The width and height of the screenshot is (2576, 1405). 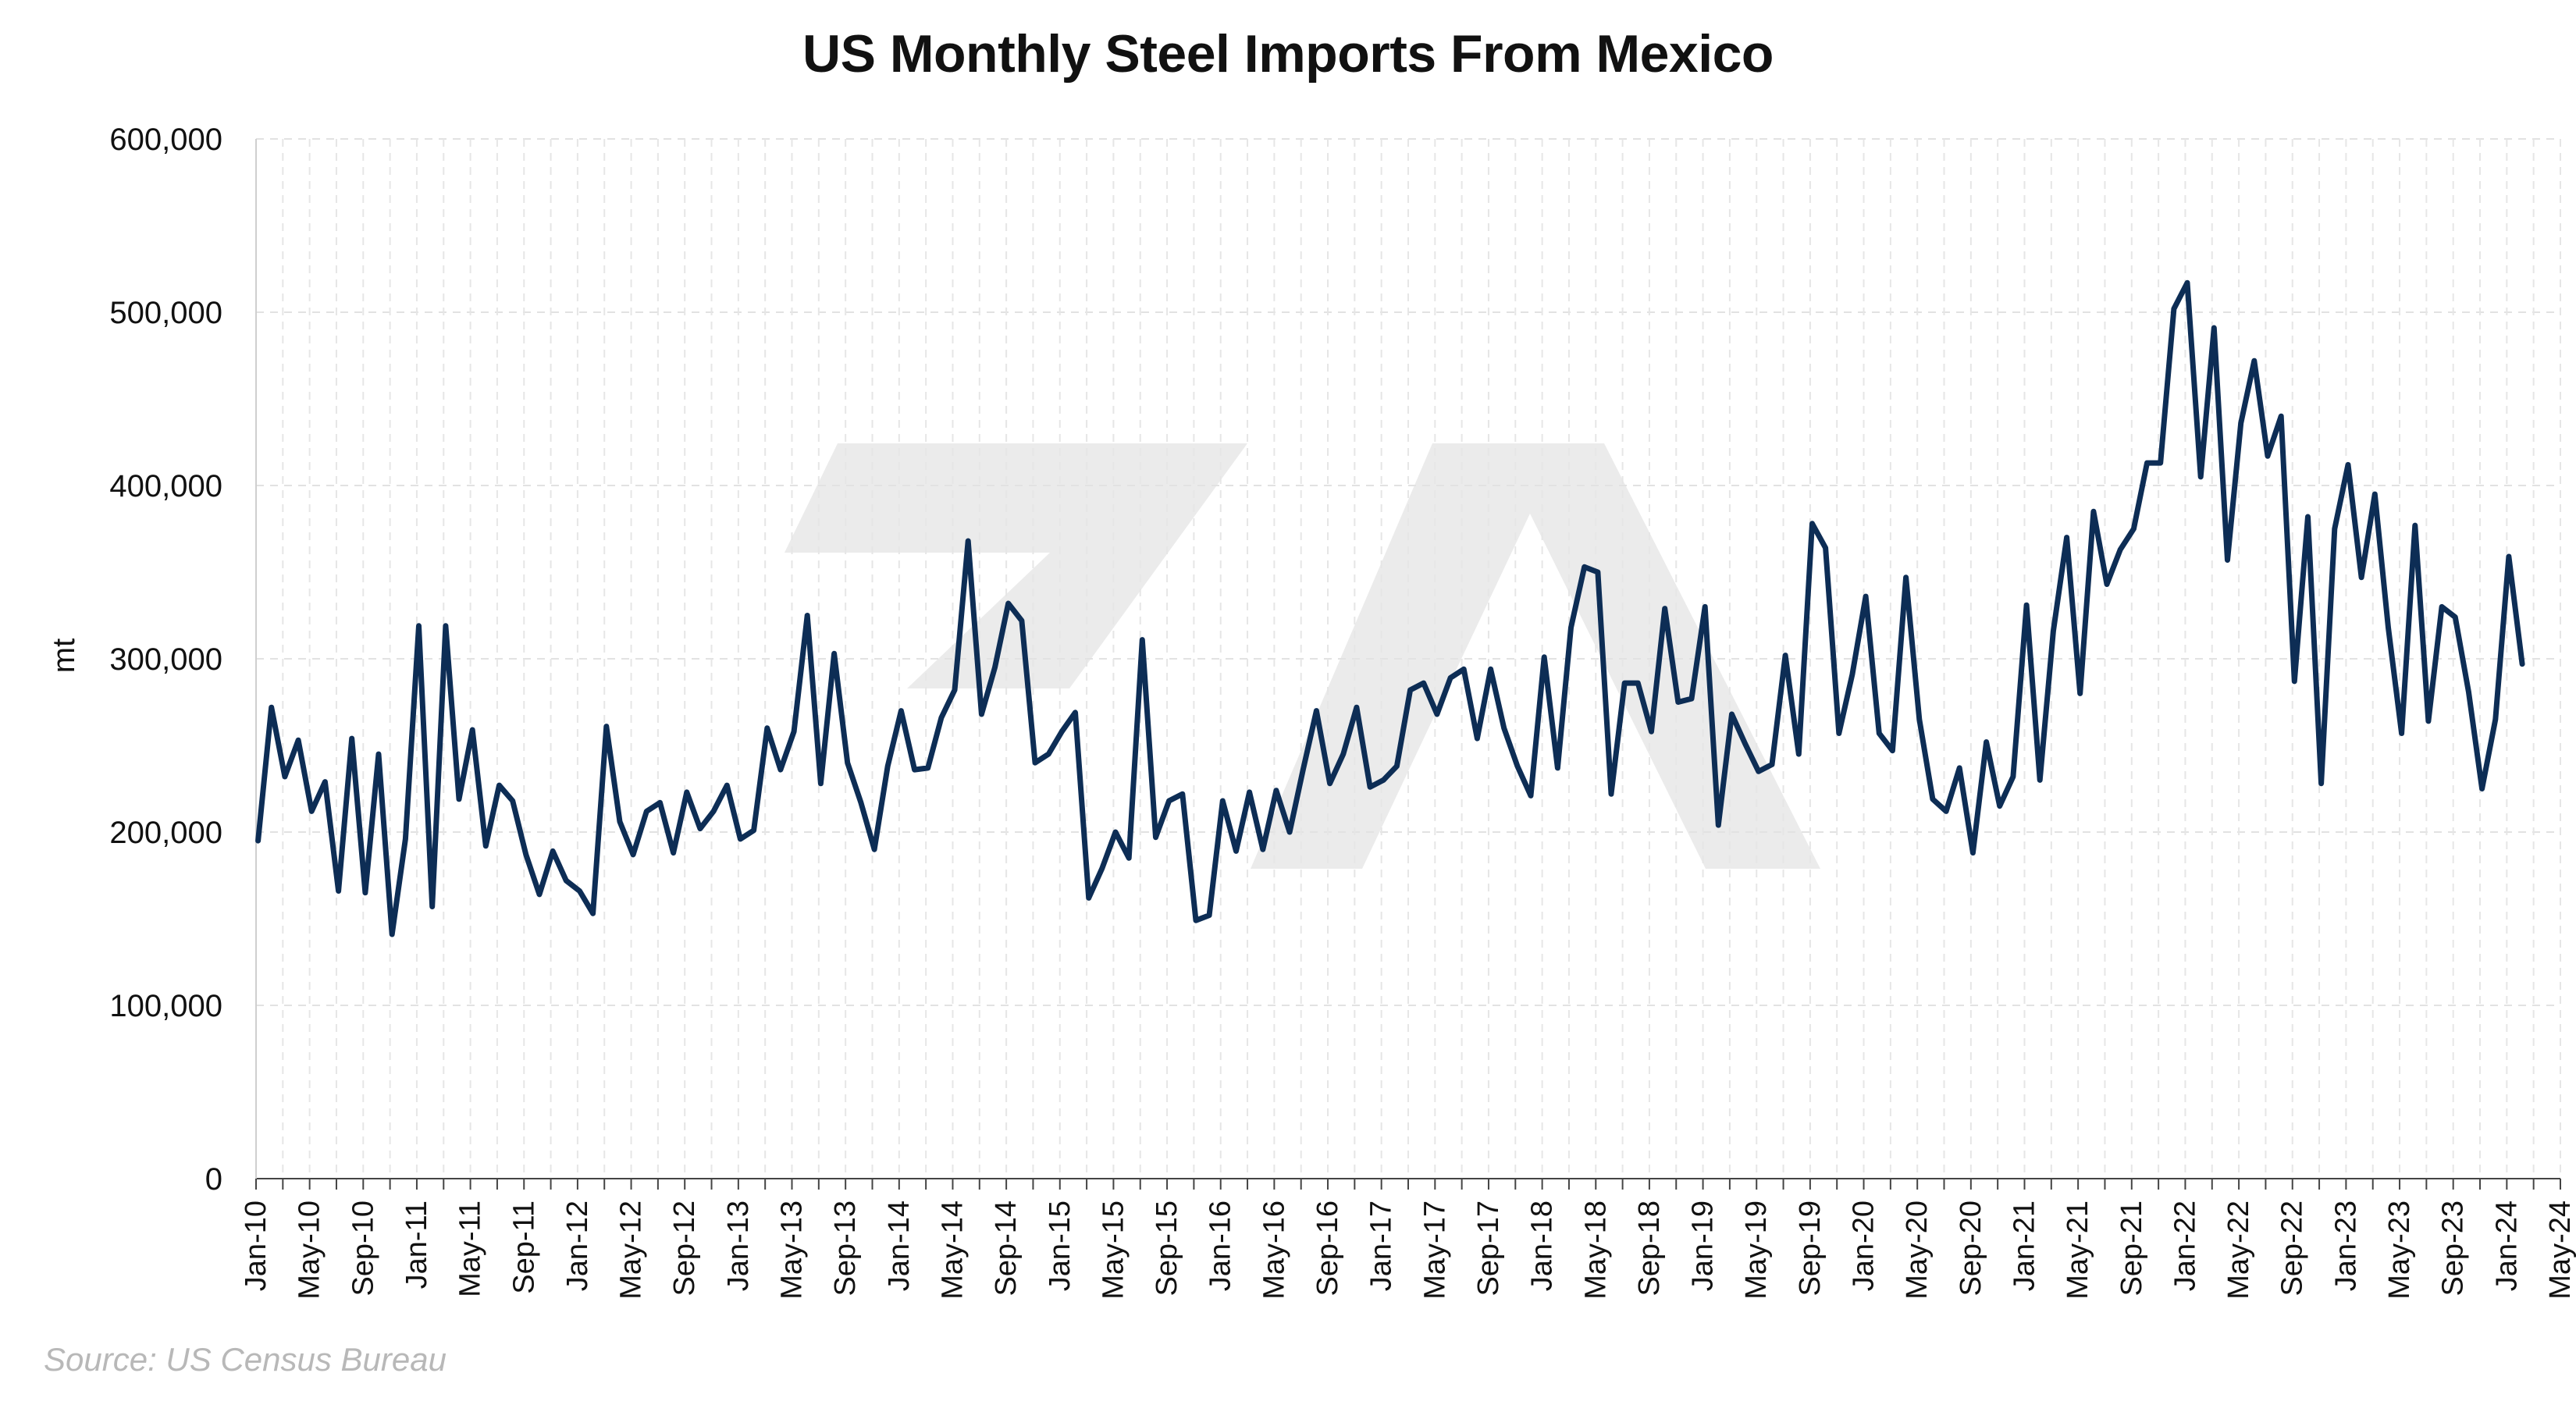 What do you see at coordinates (165, 486) in the screenshot?
I see `y-tick-label: 400,000` at bounding box center [165, 486].